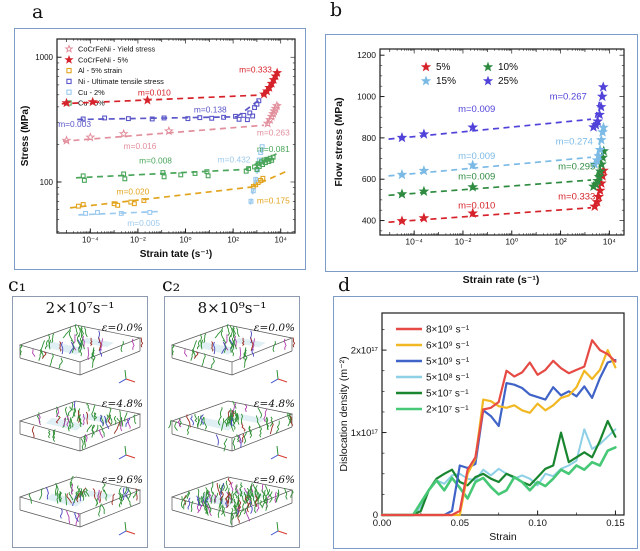  What do you see at coordinates (460, 523) in the screenshot?
I see `svg-text: 0.05` at bounding box center [460, 523].